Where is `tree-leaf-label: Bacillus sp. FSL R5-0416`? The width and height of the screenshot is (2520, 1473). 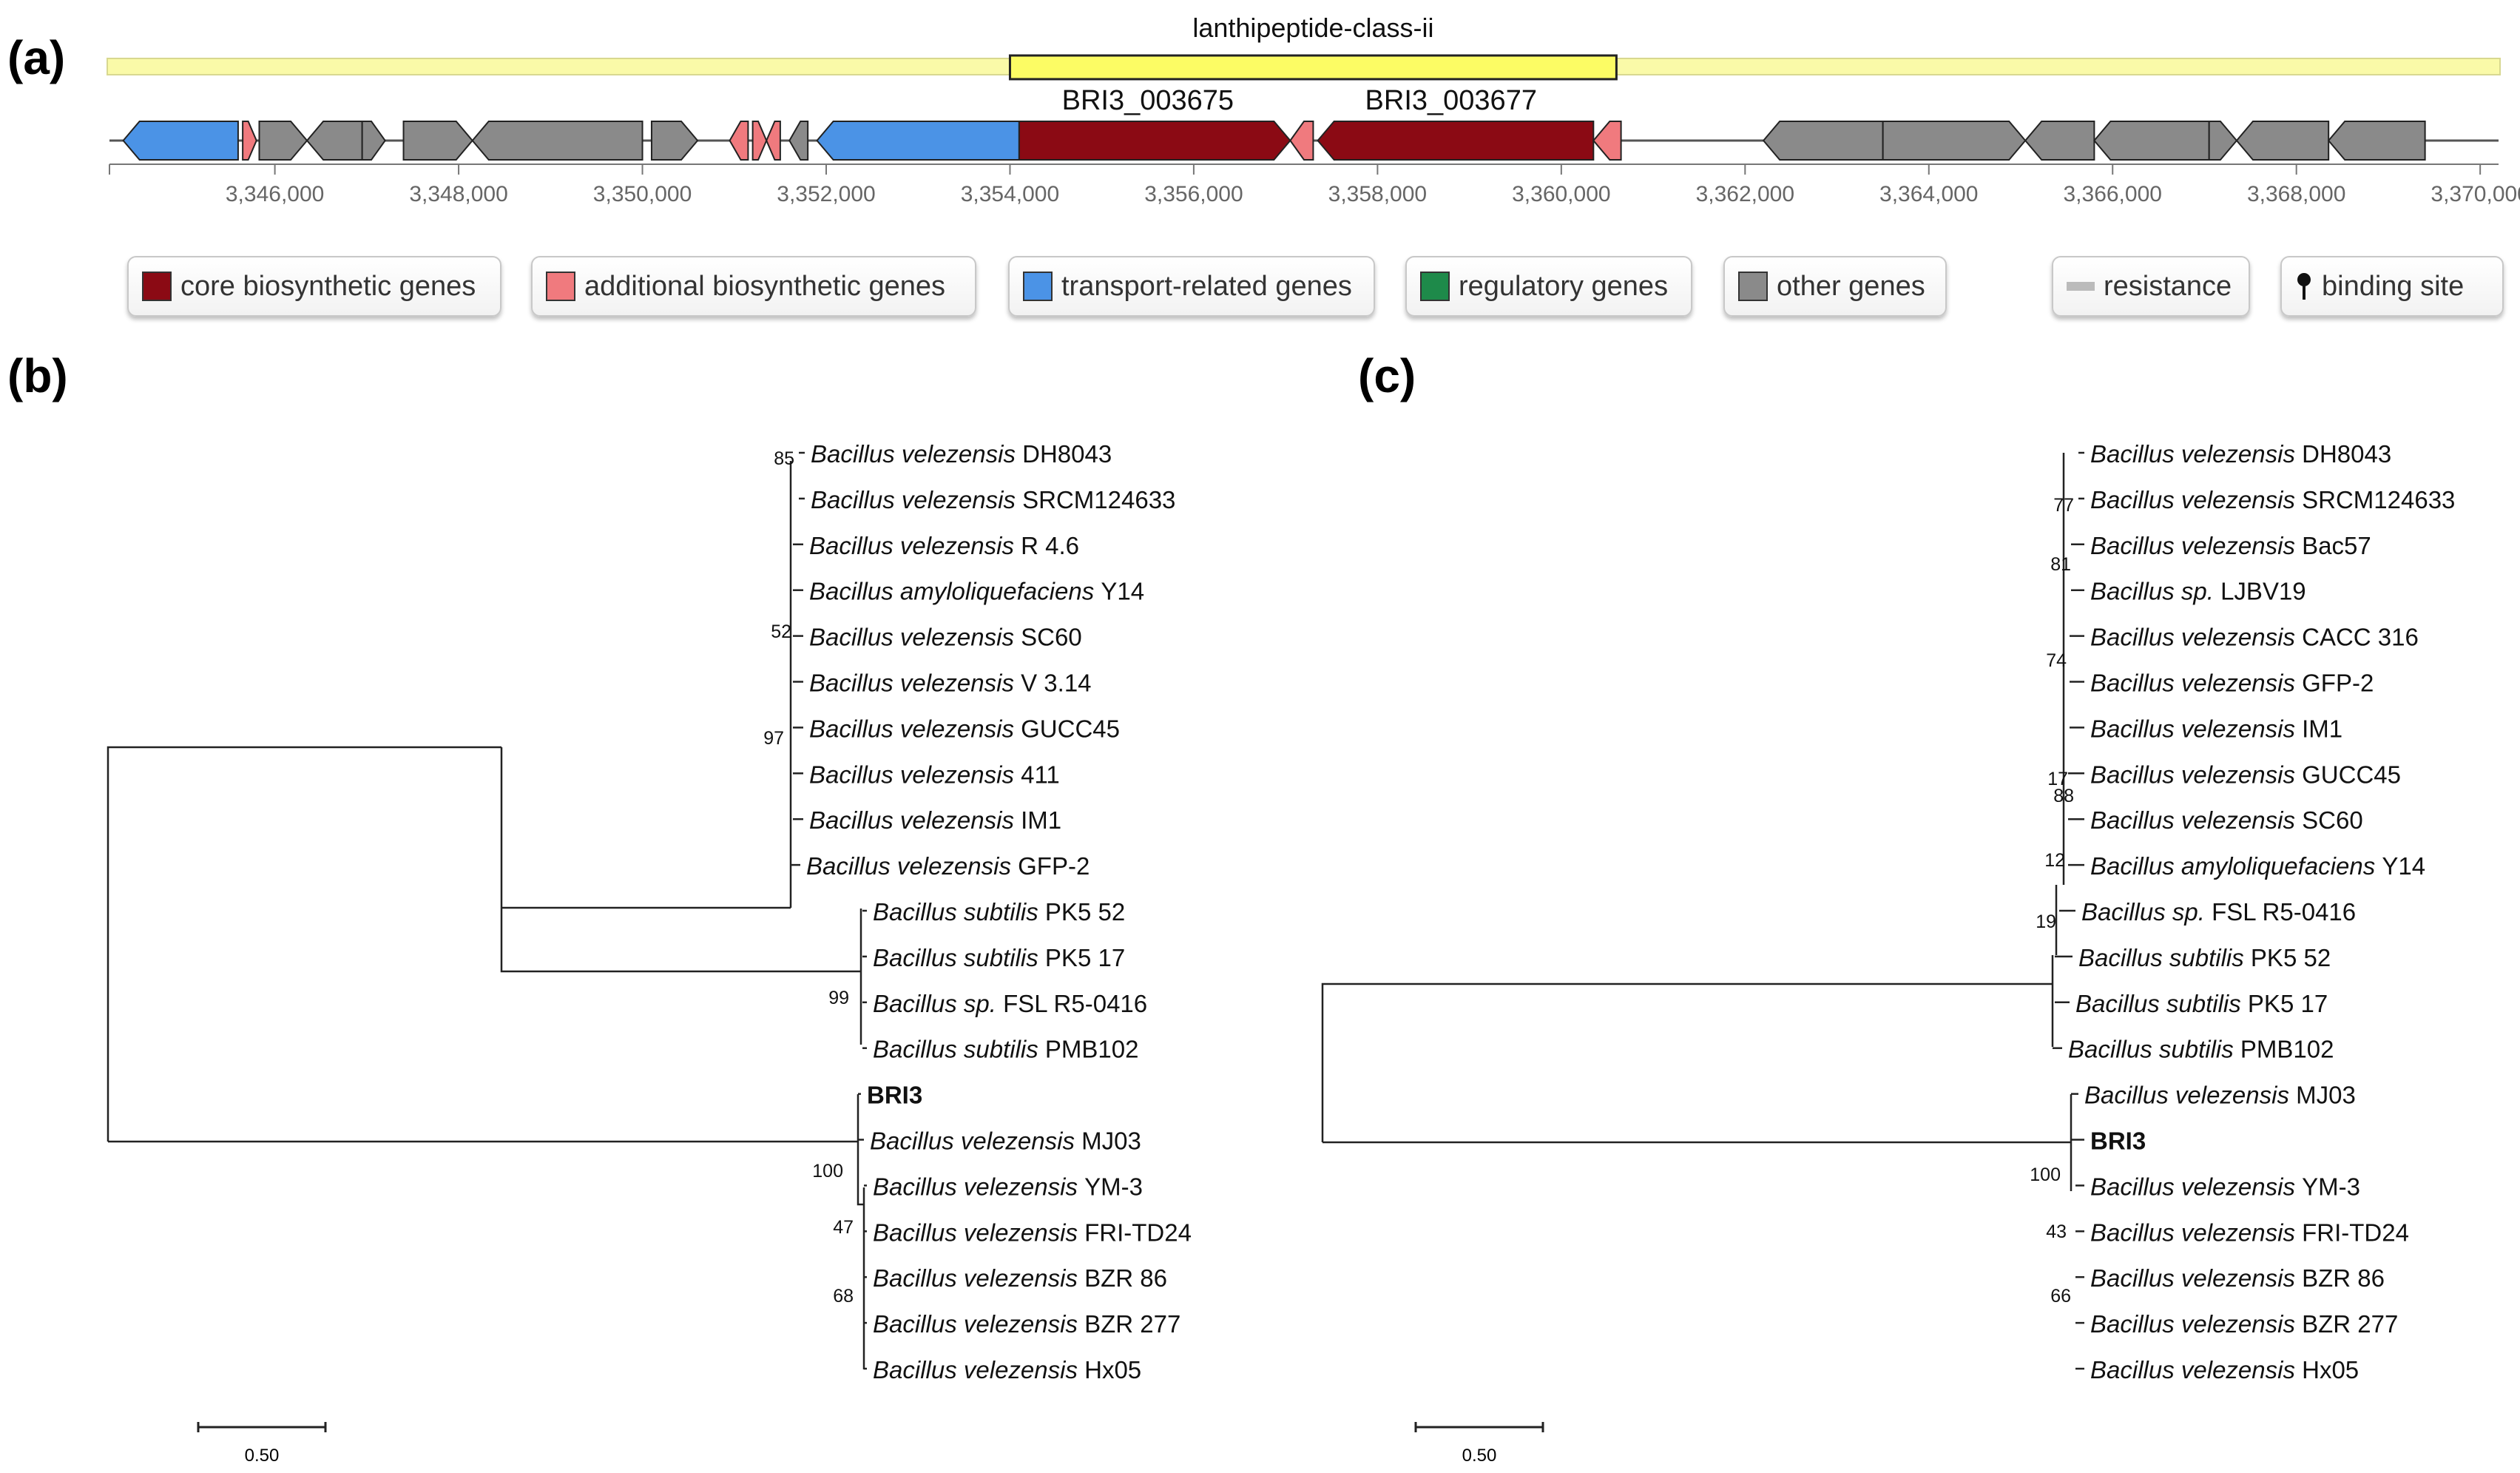 tree-leaf-label: Bacillus sp. FSL R5-0416 is located at coordinates (1010, 1003).